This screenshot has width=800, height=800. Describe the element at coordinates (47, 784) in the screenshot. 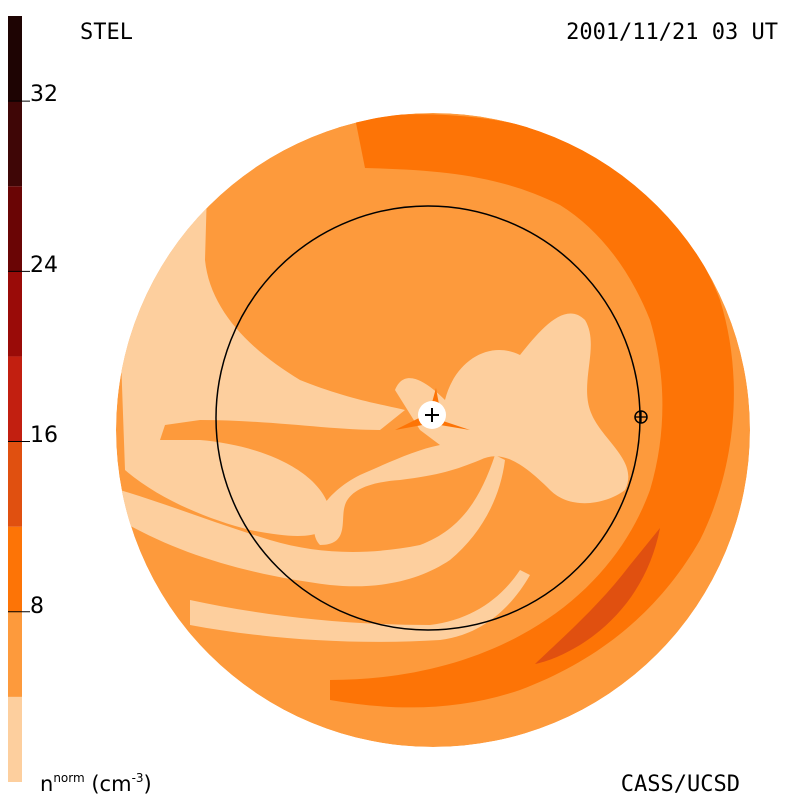

I see `unit-base: n` at that location.